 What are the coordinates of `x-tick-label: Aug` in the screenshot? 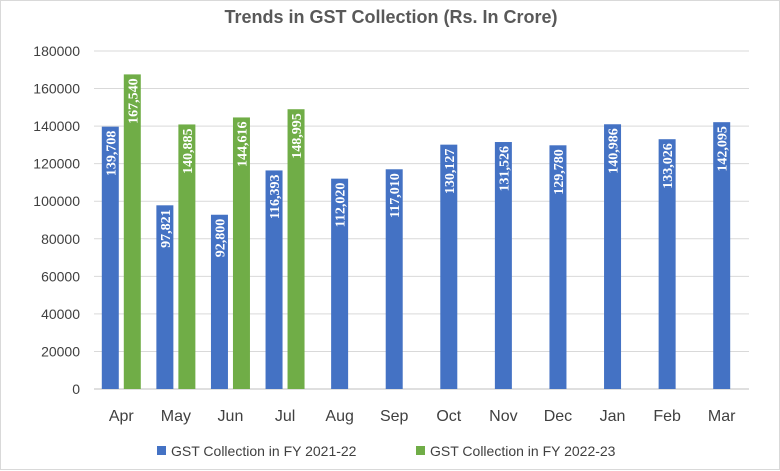 It's located at (339, 416).